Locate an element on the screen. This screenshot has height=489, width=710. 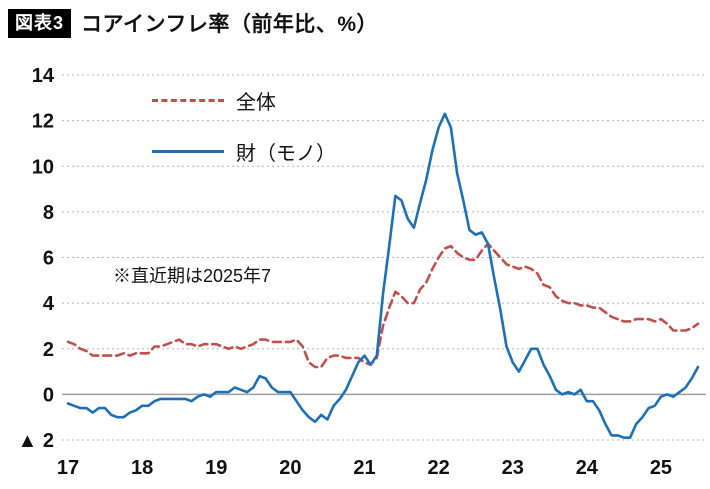
x-tick-label: 23 is located at coordinates (513, 468).